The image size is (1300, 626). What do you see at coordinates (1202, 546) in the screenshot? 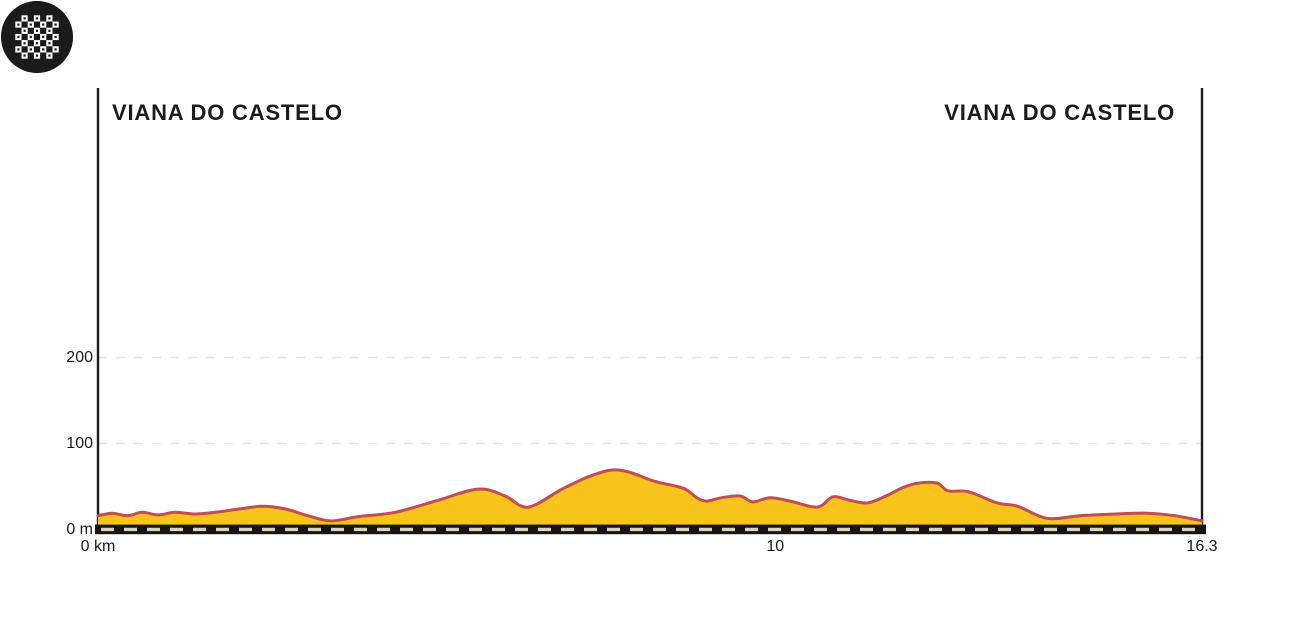
I see `x-tick-16.3km: 16.3` at bounding box center [1202, 546].